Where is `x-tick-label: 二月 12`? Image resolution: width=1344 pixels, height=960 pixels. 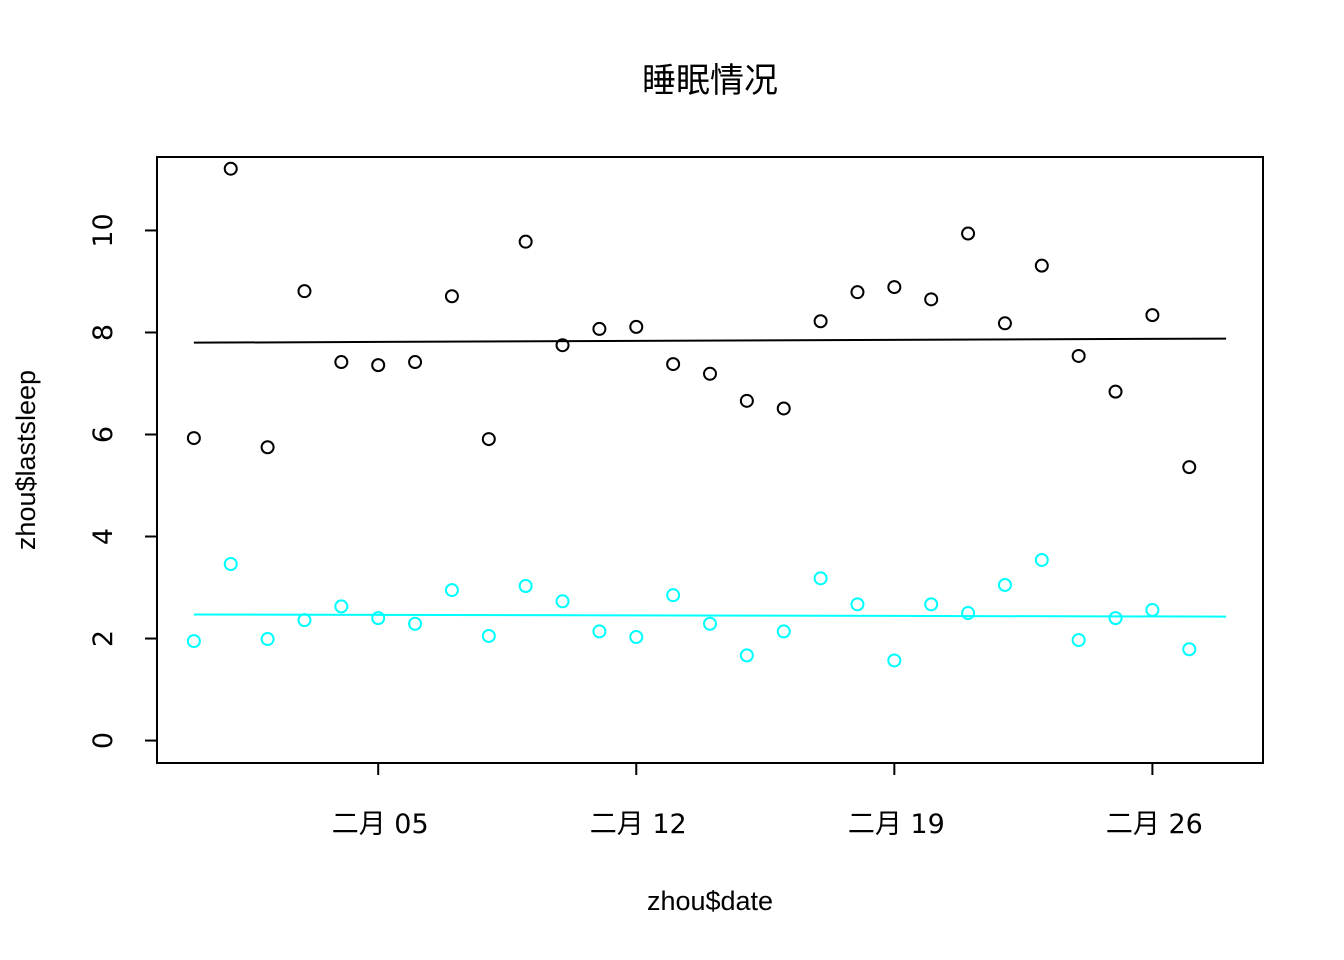
x-tick-label: 二月 12 is located at coordinates (638, 824).